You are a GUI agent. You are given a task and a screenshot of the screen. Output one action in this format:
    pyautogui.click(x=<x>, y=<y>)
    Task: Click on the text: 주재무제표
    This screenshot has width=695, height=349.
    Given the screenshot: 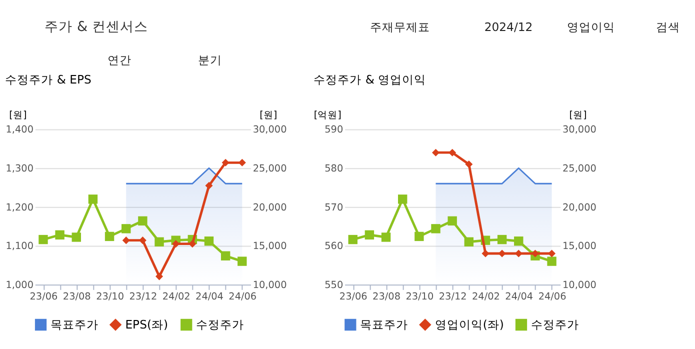 What is the action you would take?
    pyautogui.click(x=400, y=27)
    